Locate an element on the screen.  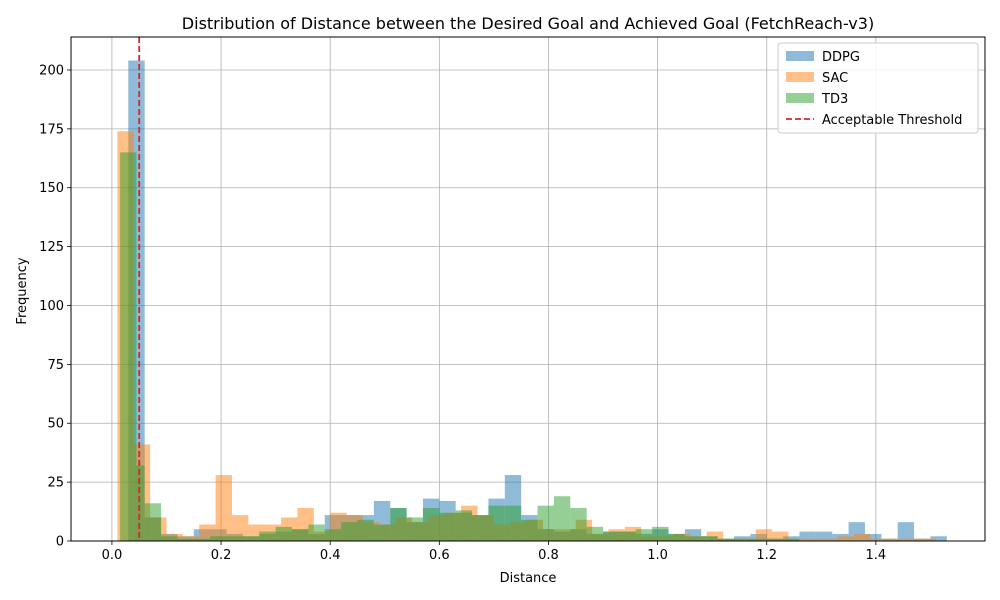
y-tick-label: 25 is located at coordinates (55, 483).